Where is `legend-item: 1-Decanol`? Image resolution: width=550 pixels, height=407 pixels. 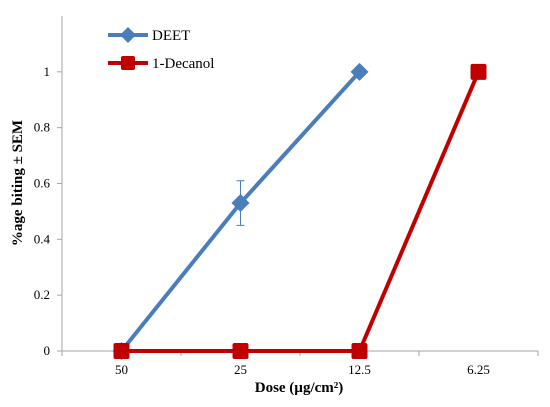
legend-item: 1-Decanol is located at coordinates (161, 64).